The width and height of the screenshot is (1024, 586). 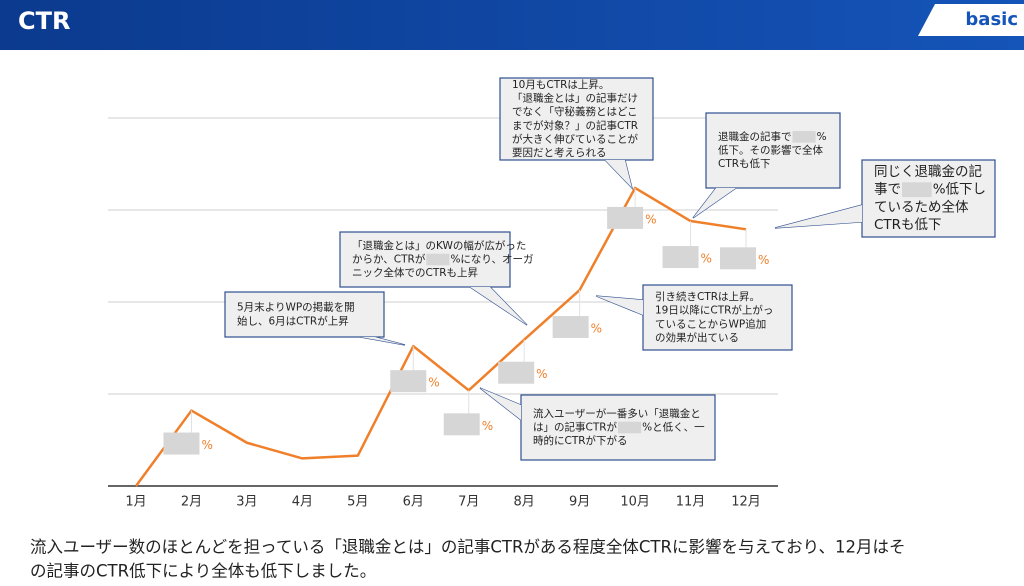 What do you see at coordinates (44, 21) in the screenshot?
I see `slide-title: CTR` at bounding box center [44, 21].